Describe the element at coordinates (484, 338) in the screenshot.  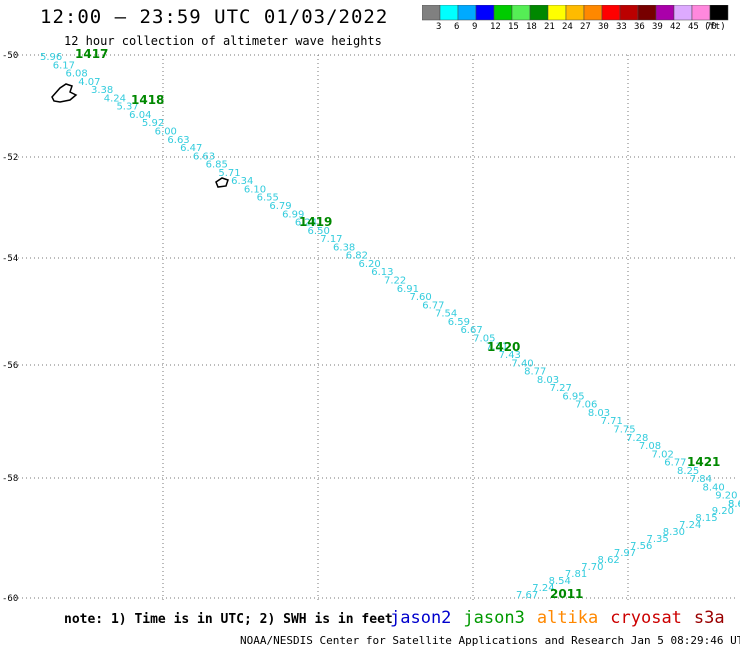
I see `pass-a-swh-value: 7.05` at that location.